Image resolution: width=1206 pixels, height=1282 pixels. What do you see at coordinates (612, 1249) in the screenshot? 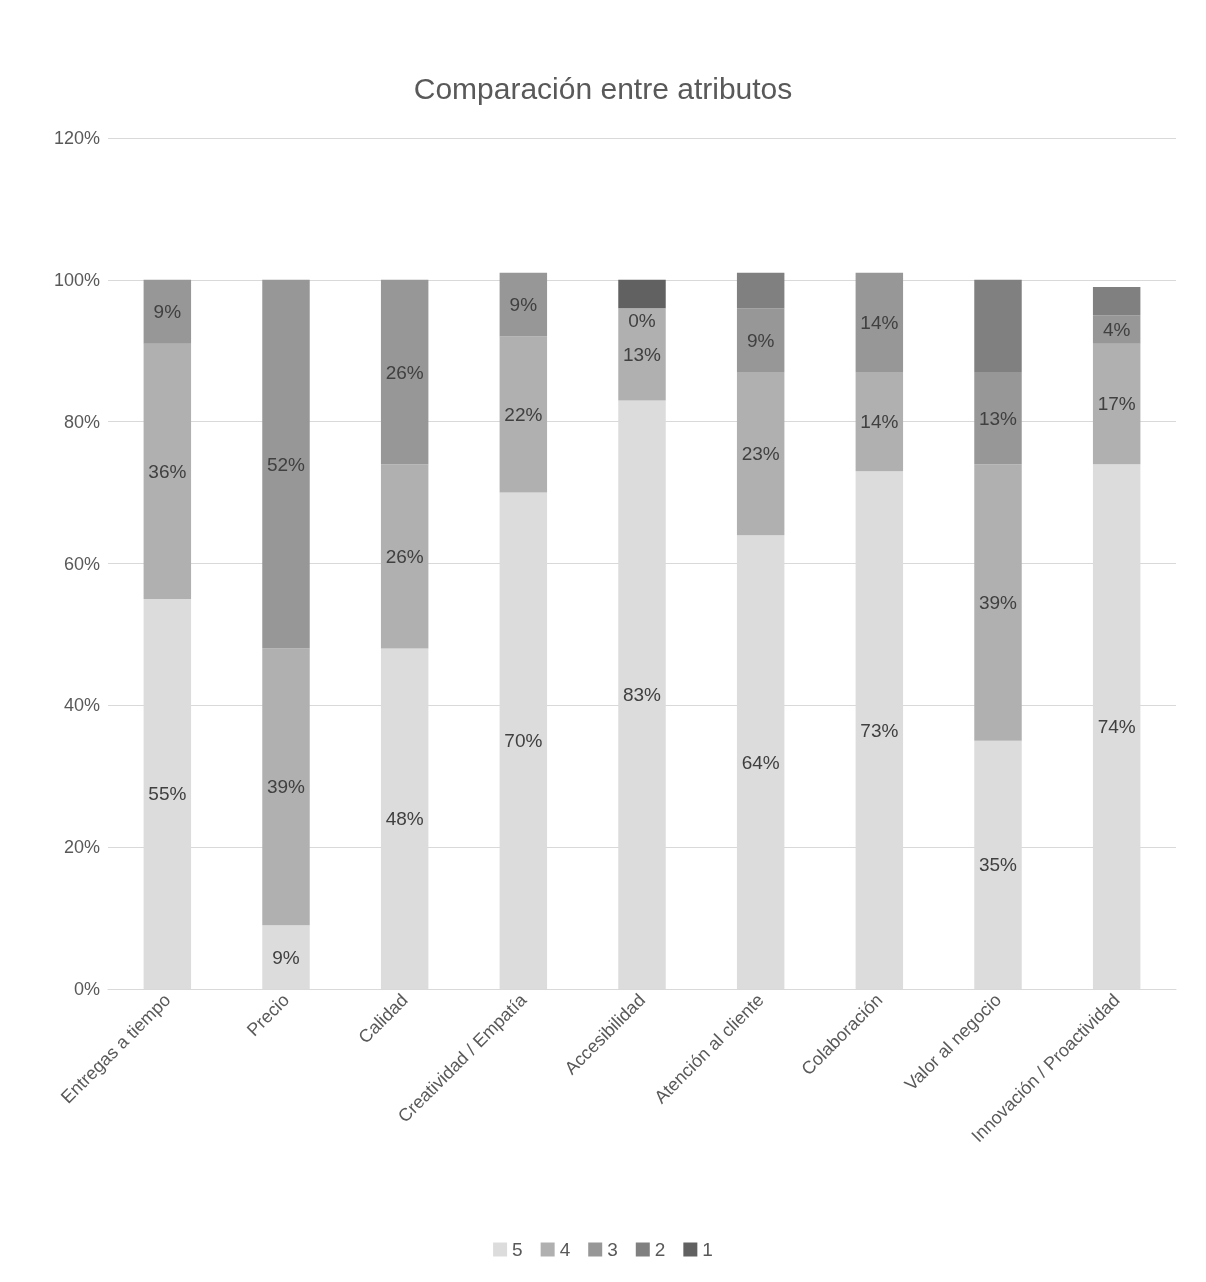
I see `legend-label: 3` at bounding box center [612, 1249].